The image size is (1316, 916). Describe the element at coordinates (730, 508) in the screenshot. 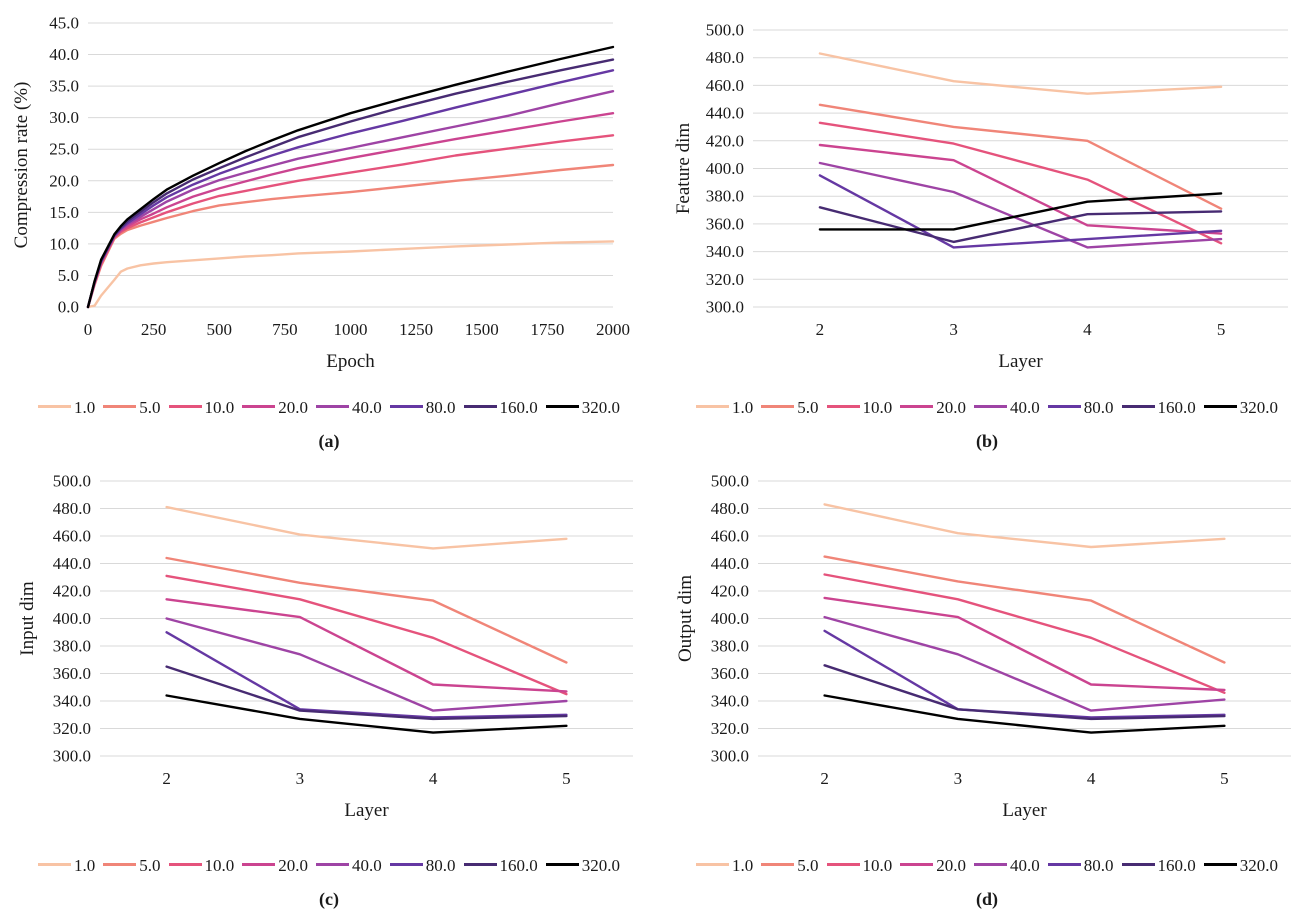

I see `y-tick-label: 480.0` at that location.